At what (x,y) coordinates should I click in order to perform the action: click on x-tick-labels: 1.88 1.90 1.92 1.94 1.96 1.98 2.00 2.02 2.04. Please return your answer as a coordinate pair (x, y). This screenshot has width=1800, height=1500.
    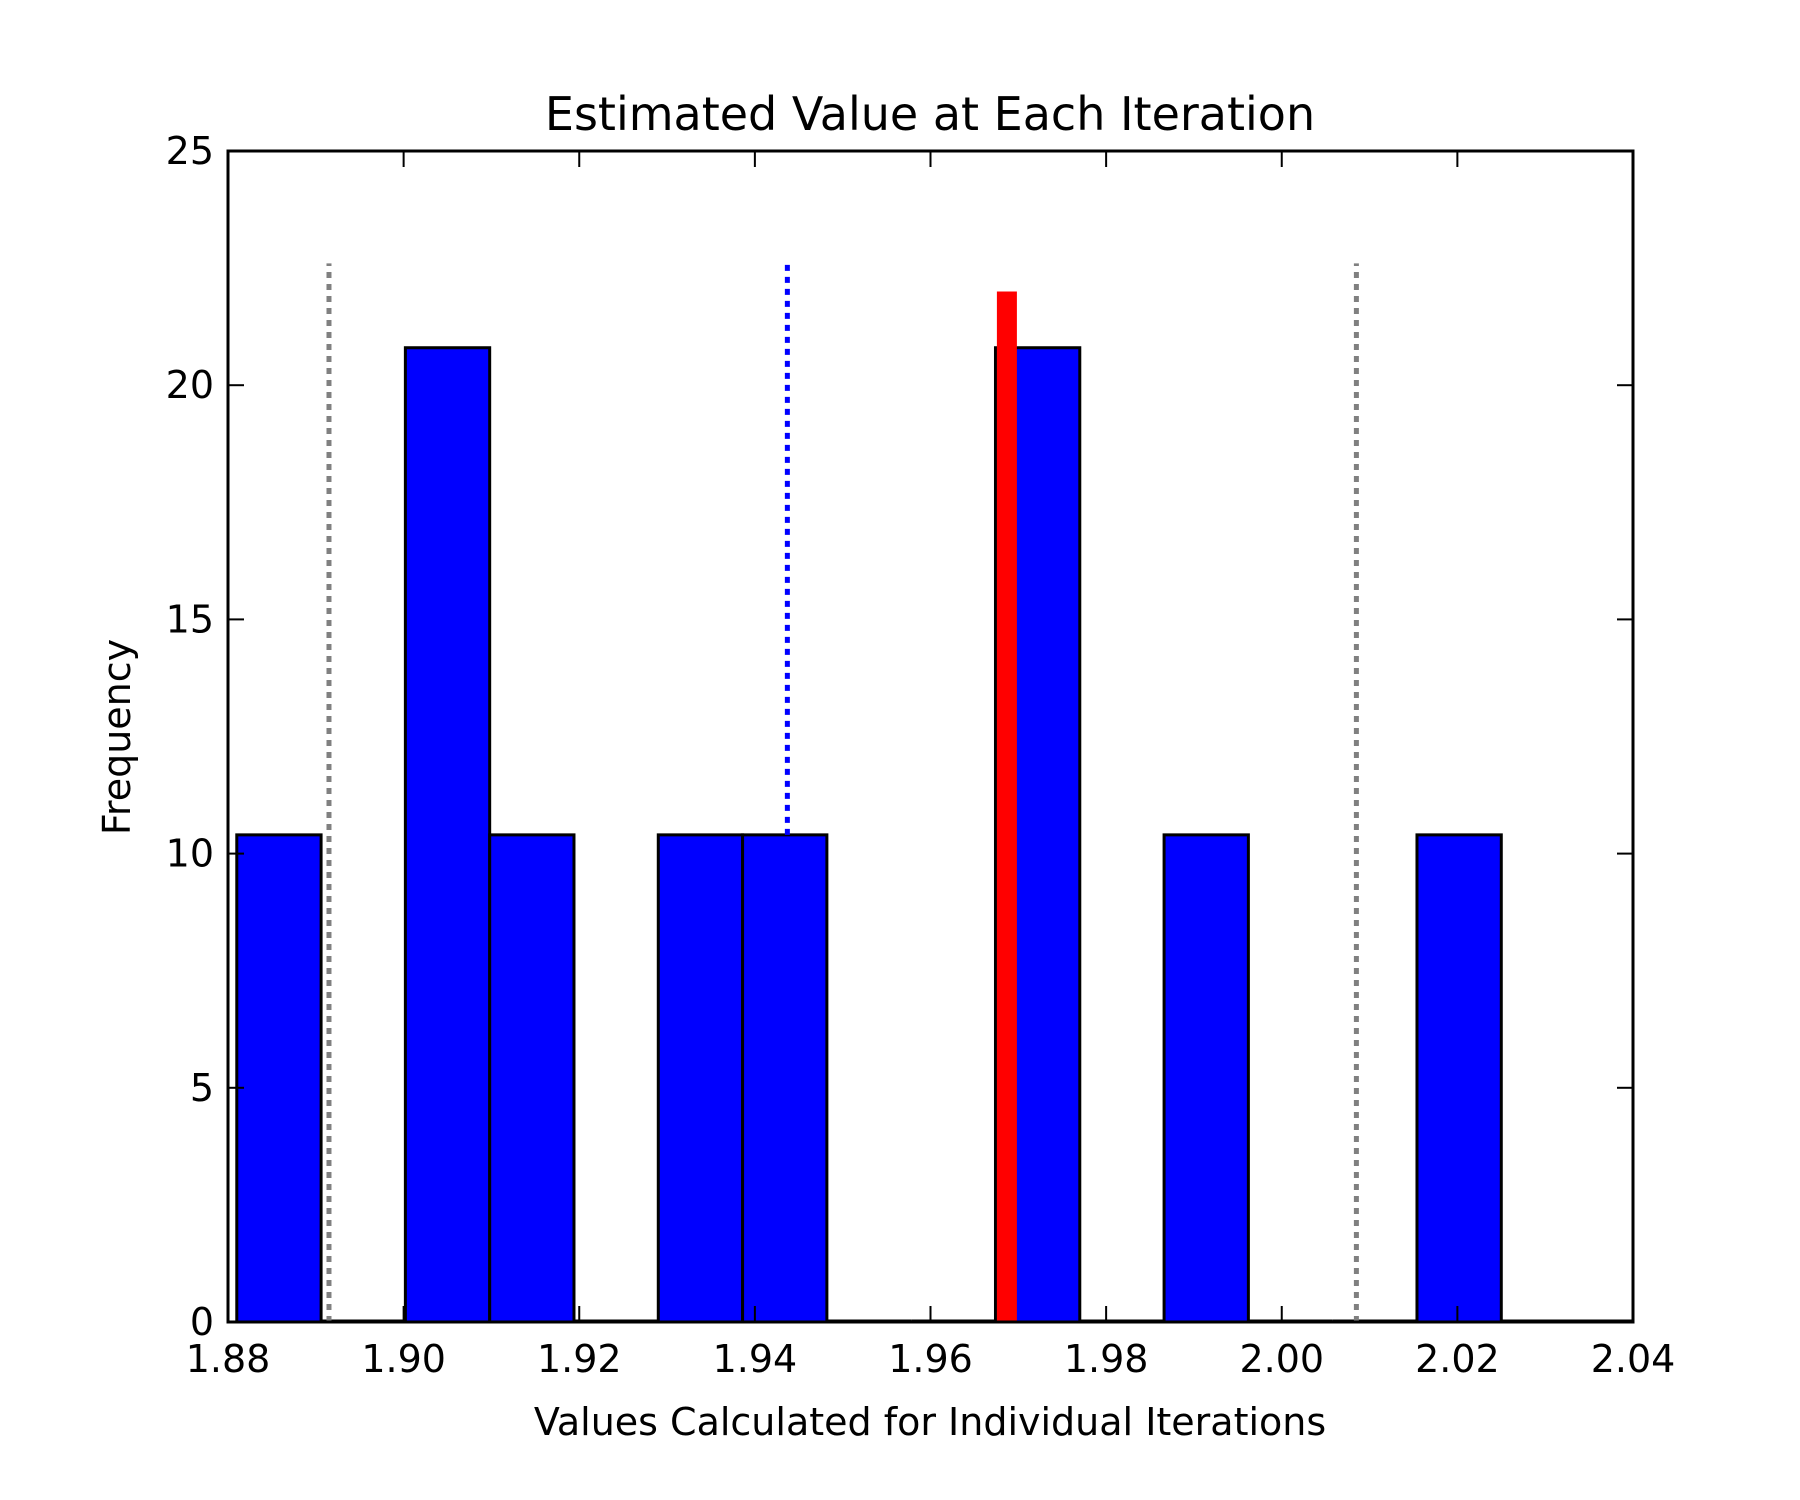
    Looking at the image, I should click on (931, 1359).